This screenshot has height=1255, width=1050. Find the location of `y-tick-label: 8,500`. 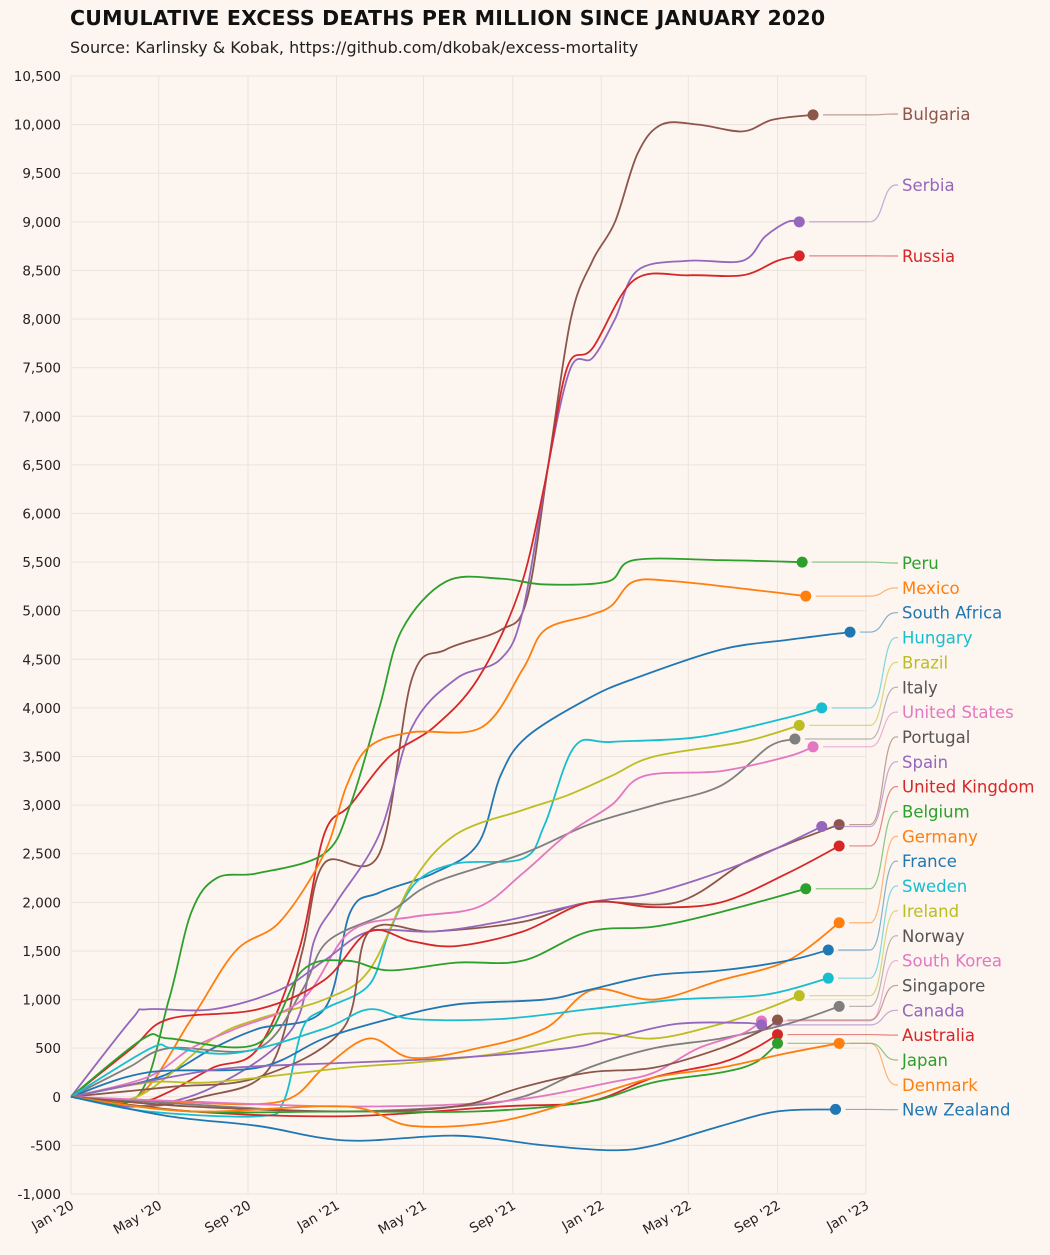

y-tick-label: 8,500 is located at coordinates (41, 271).